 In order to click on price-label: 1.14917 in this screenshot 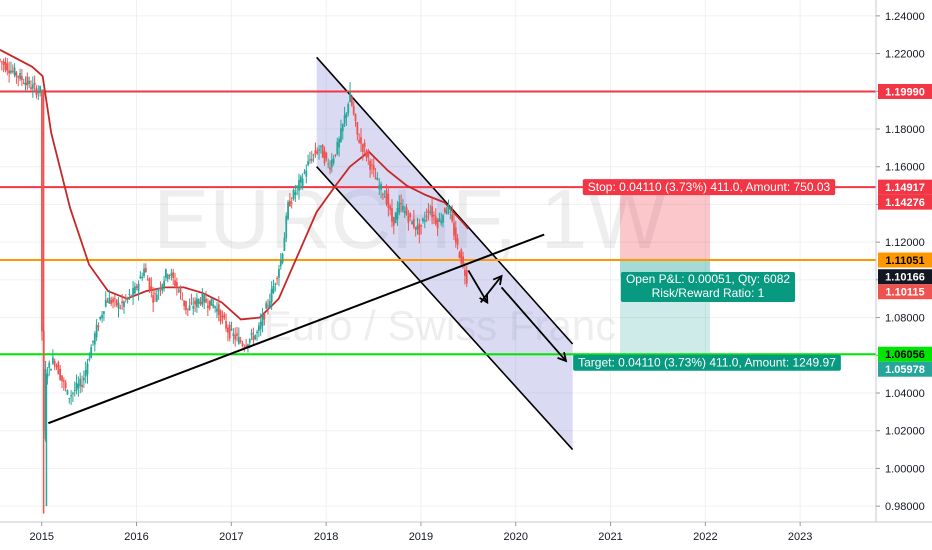, I will do `click(905, 188)`.